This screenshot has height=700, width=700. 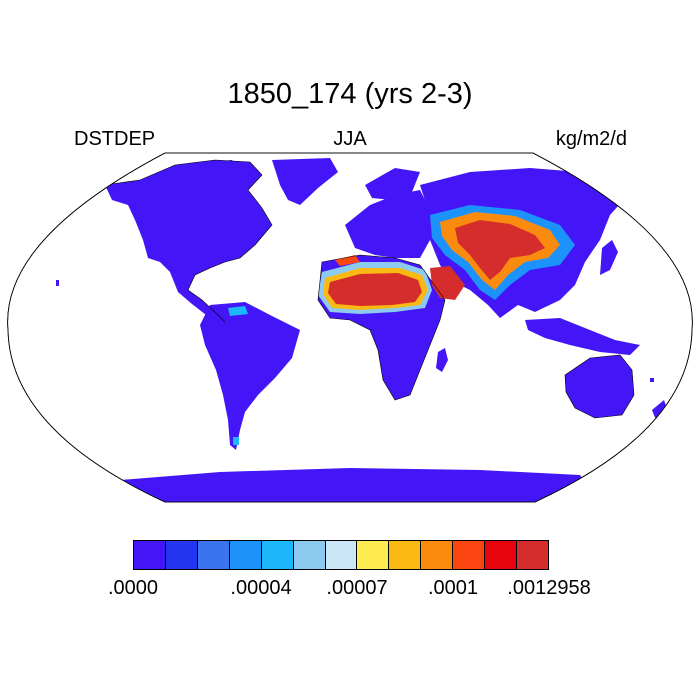 I want to click on north-america, so click(x=188, y=241).